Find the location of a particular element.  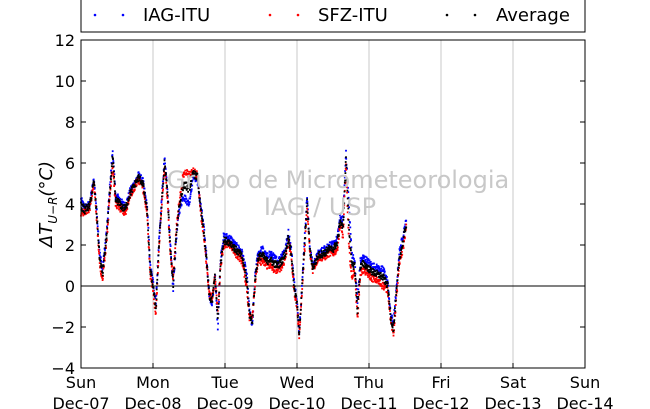

y-tick-label: 6 is located at coordinates (70, 163).